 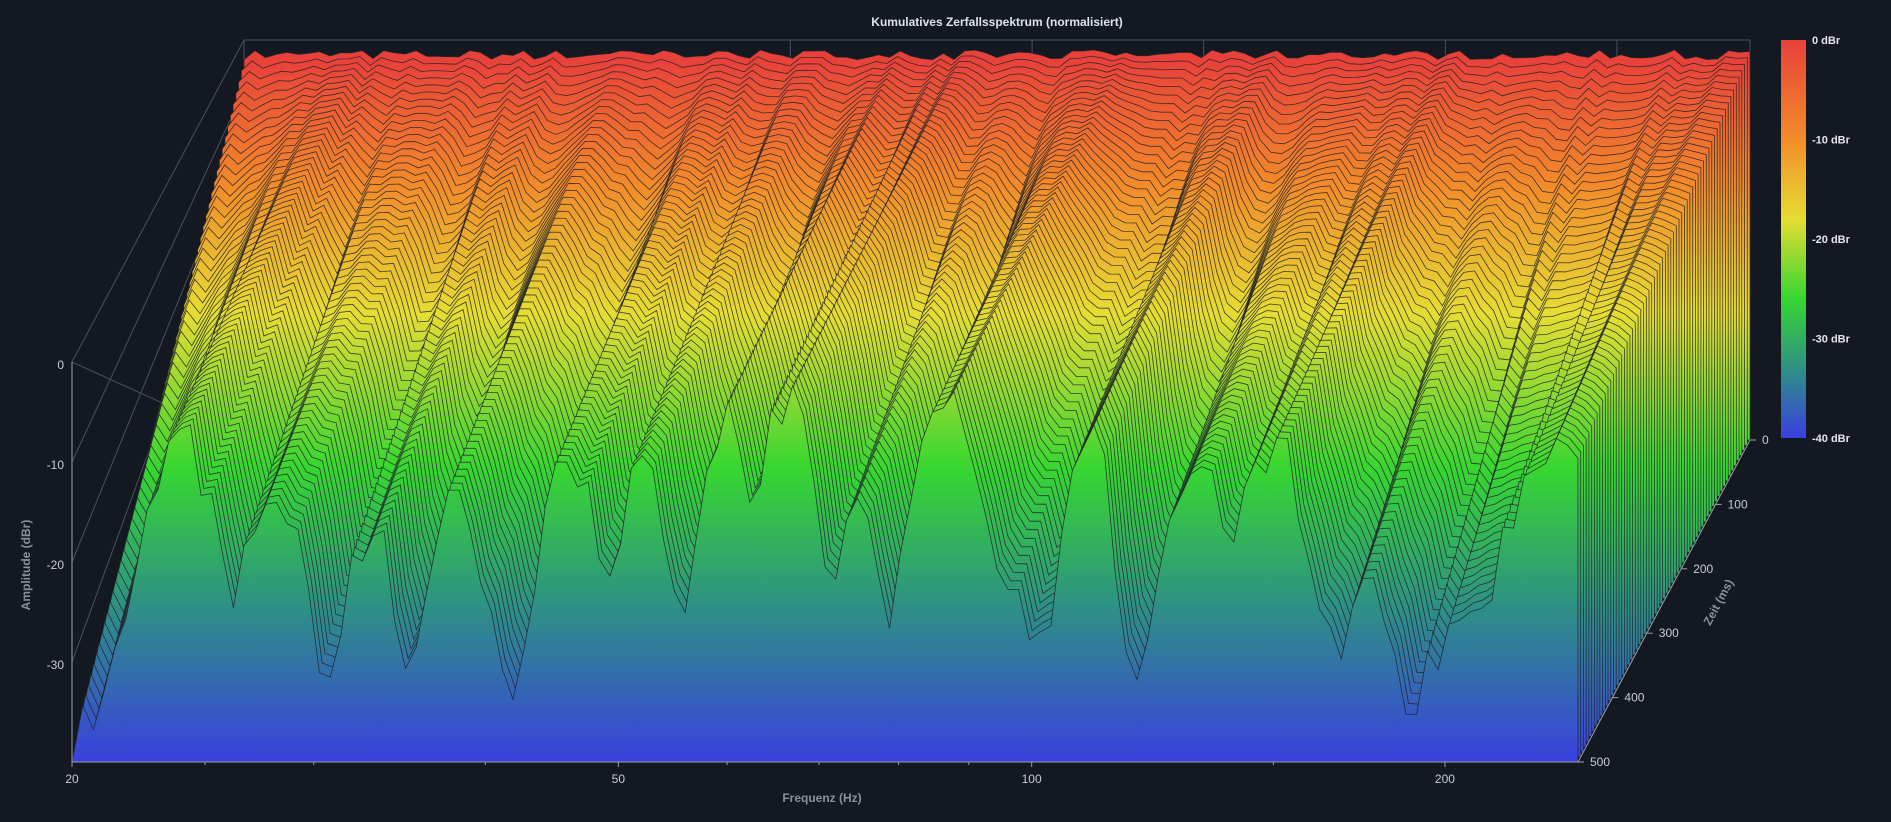 What do you see at coordinates (1664, 601) in the screenshot?
I see `z-axis-line` at bounding box center [1664, 601].